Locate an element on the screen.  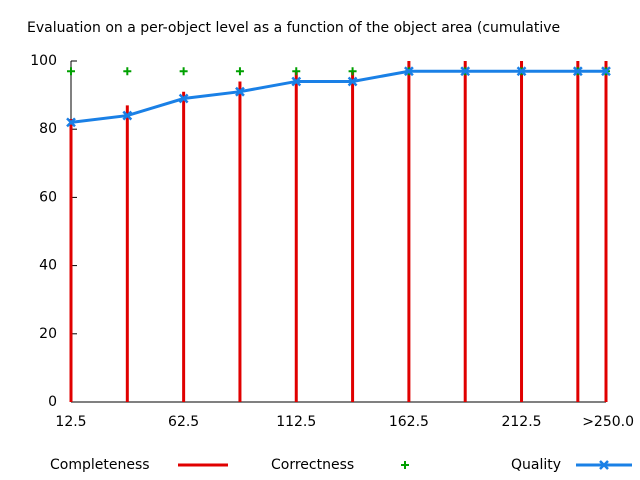
y-tick-label: 20 is located at coordinates (48, 334).